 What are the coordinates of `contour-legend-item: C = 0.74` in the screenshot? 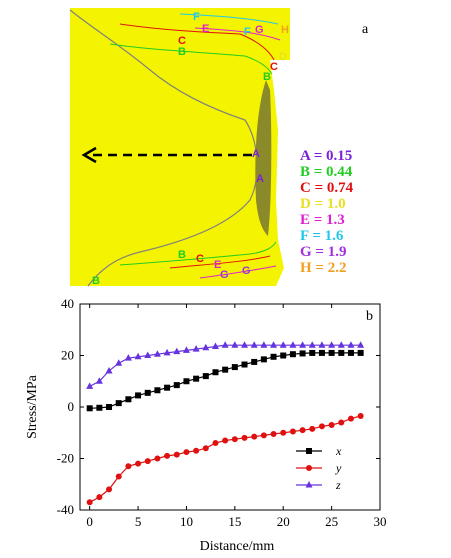 It's located at (327, 188).